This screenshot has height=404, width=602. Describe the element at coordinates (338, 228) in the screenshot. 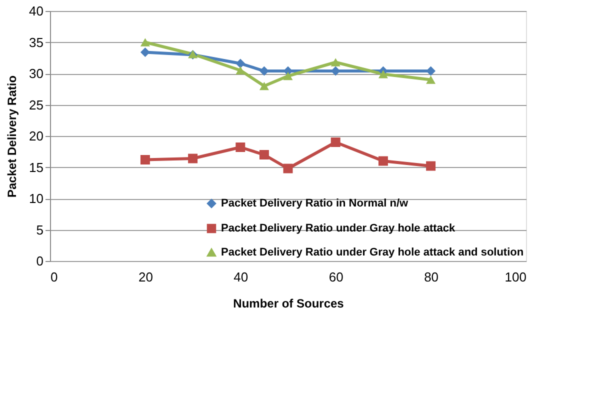

I see `legend-label: Packet Delivery Ratio under Gray hole attack` at that location.